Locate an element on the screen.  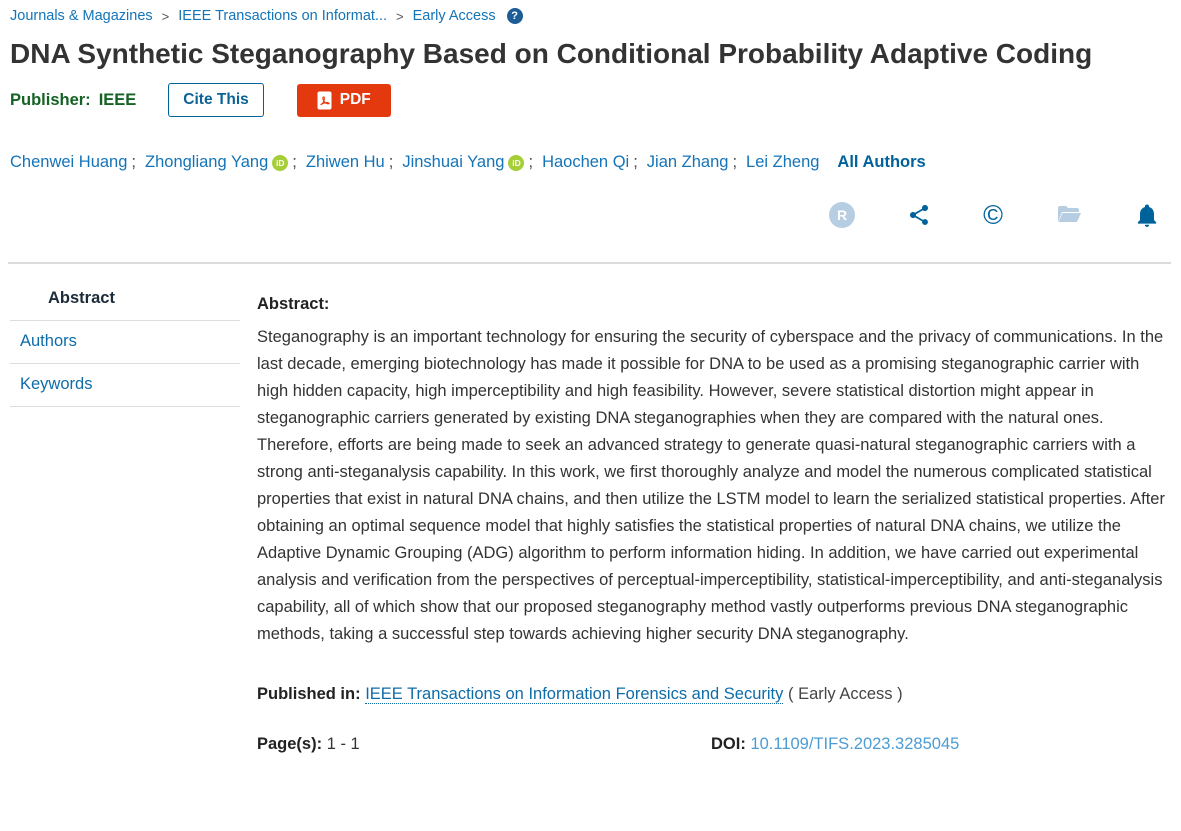
pages-cell: Page(s): 1 - 1 is located at coordinates (484, 744).